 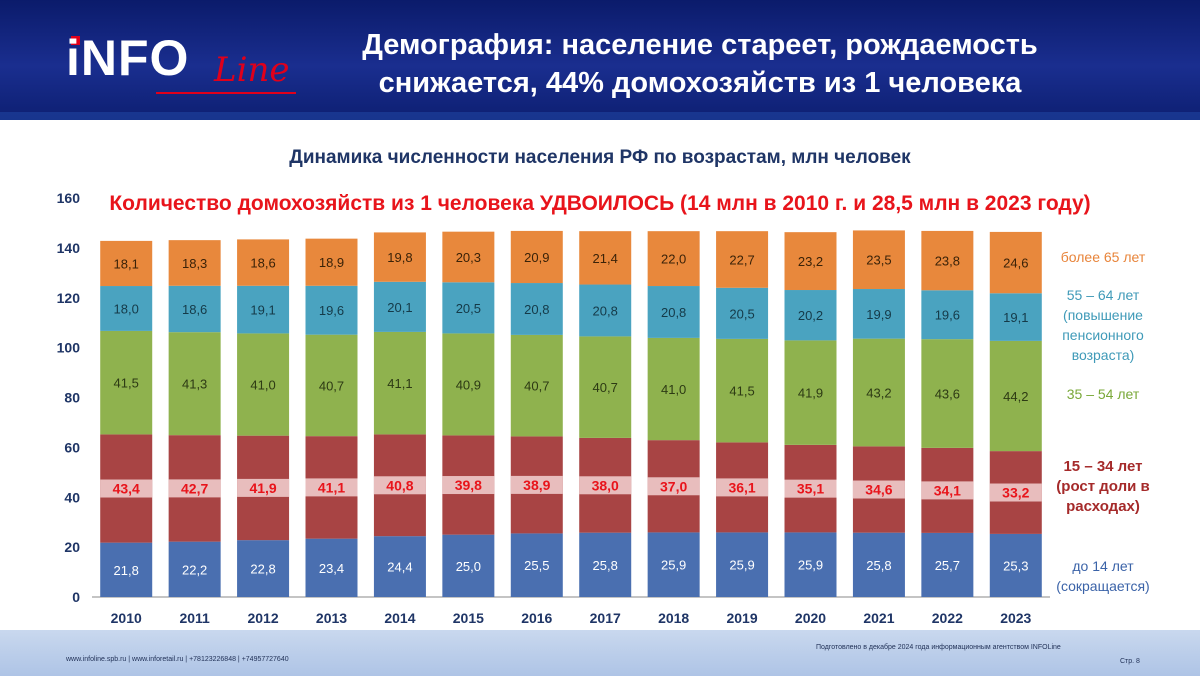 I want to click on bar-value-label-s65: 18,9, so click(x=331, y=262).